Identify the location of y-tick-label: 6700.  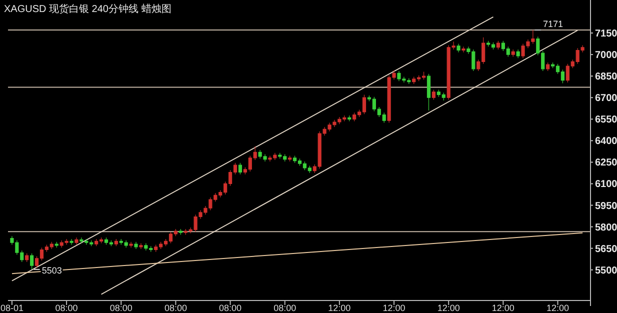
(606, 98).